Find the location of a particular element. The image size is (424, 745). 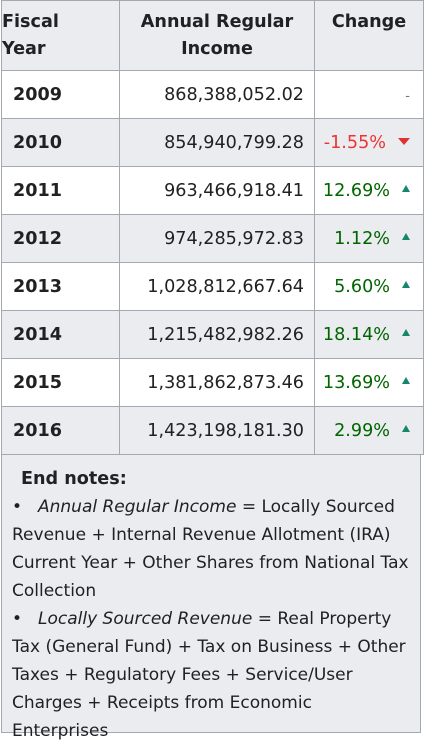

fiscal-year-cell: 2010 is located at coordinates (60, 142).